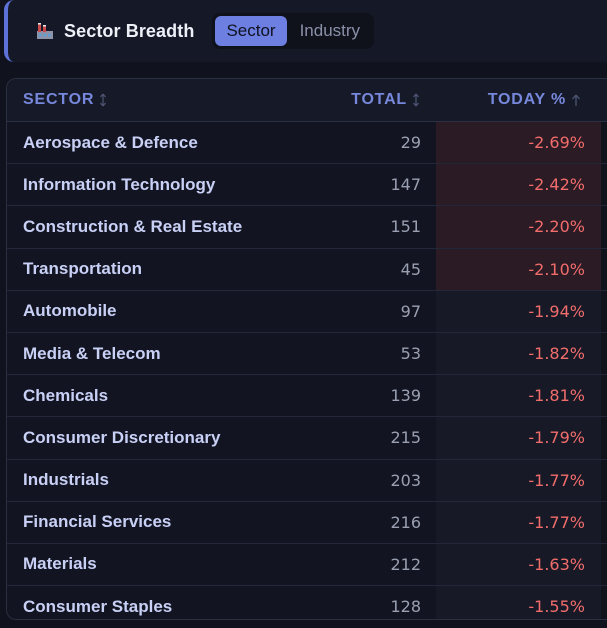 This screenshot has width=607, height=628. Describe the element at coordinates (66, 395) in the screenshot. I see `sector-name: Chemicals` at that location.